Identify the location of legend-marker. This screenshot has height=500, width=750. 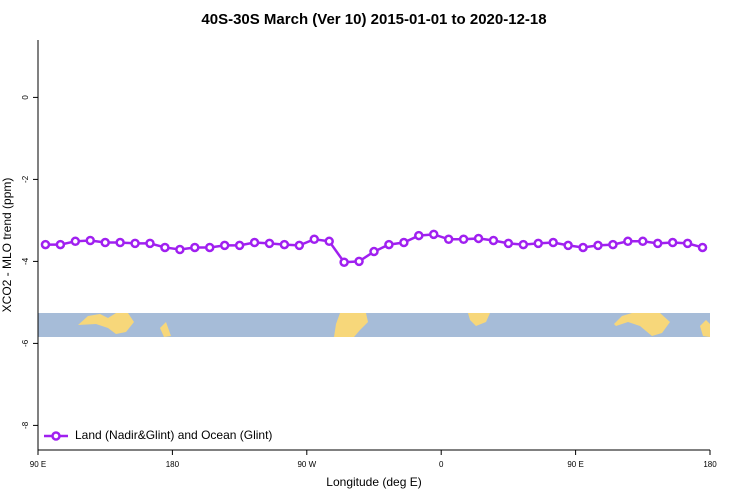
(56, 436).